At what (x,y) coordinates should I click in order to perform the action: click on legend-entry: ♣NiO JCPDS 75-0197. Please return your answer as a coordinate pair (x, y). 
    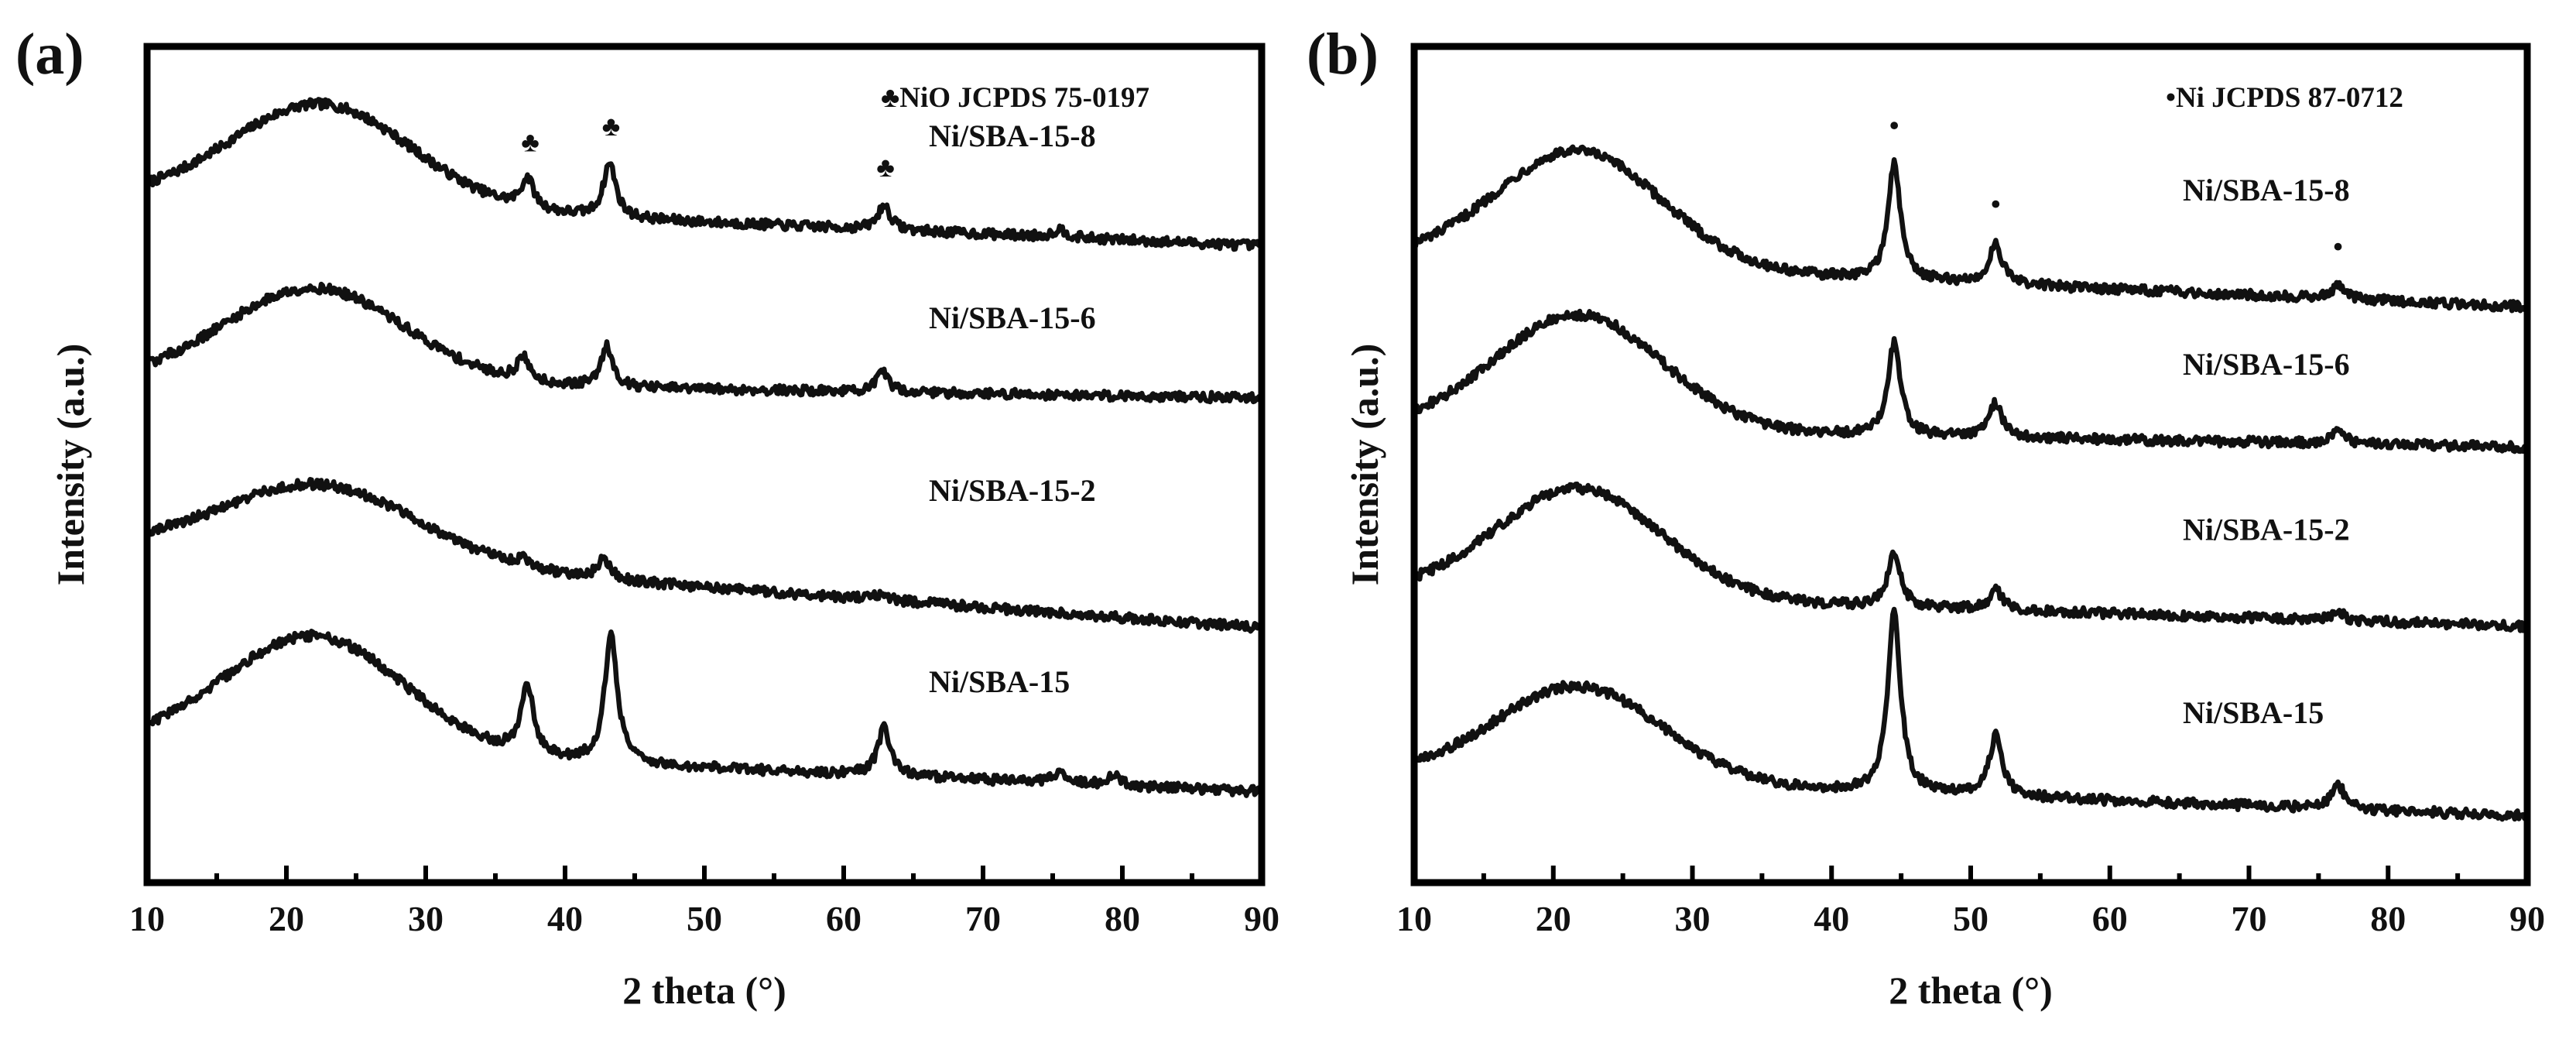
    Looking at the image, I should click on (1015, 98).